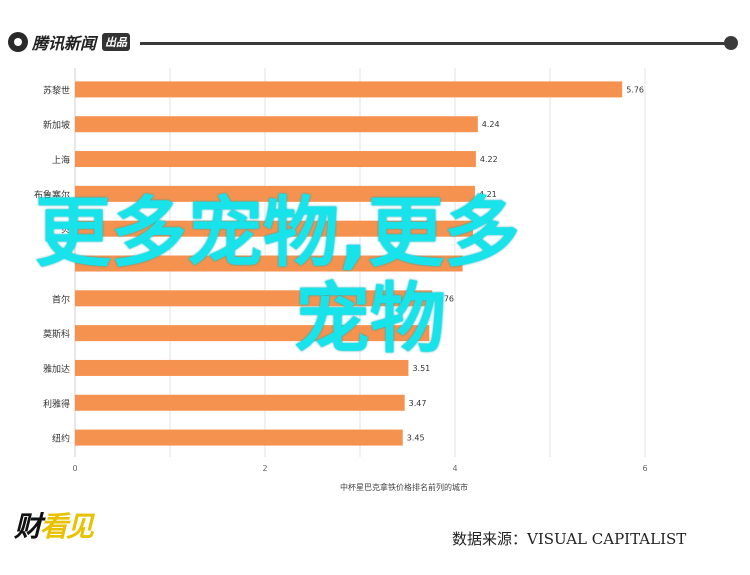 The height and width of the screenshot is (575, 750). Describe the element at coordinates (56, 404) in the screenshot. I see `category-label: 利雅得` at that location.